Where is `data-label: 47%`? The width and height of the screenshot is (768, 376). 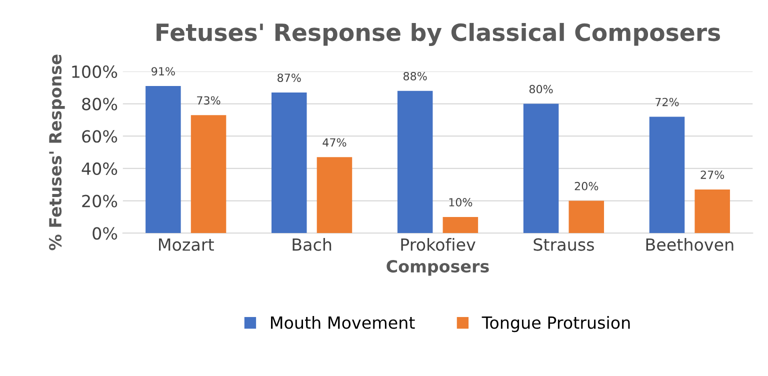 data-label: 47% is located at coordinates (334, 142).